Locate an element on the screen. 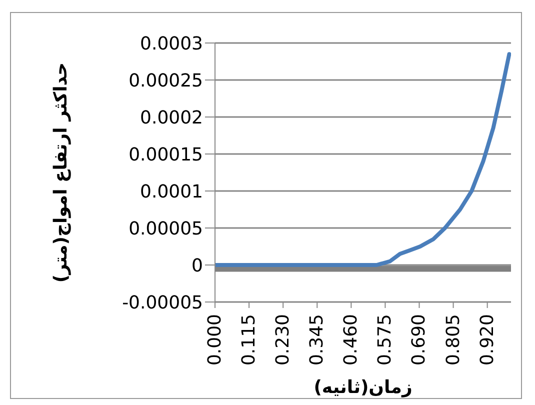  y-tick-label: 0.0002 is located at coordinates (171, 117).